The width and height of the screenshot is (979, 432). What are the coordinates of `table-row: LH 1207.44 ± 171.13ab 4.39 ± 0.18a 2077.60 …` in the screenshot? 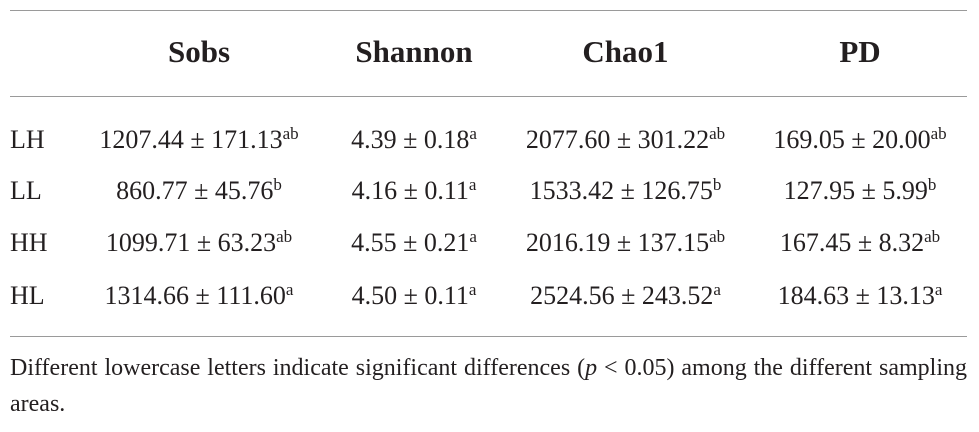 It's located at (488, 140).